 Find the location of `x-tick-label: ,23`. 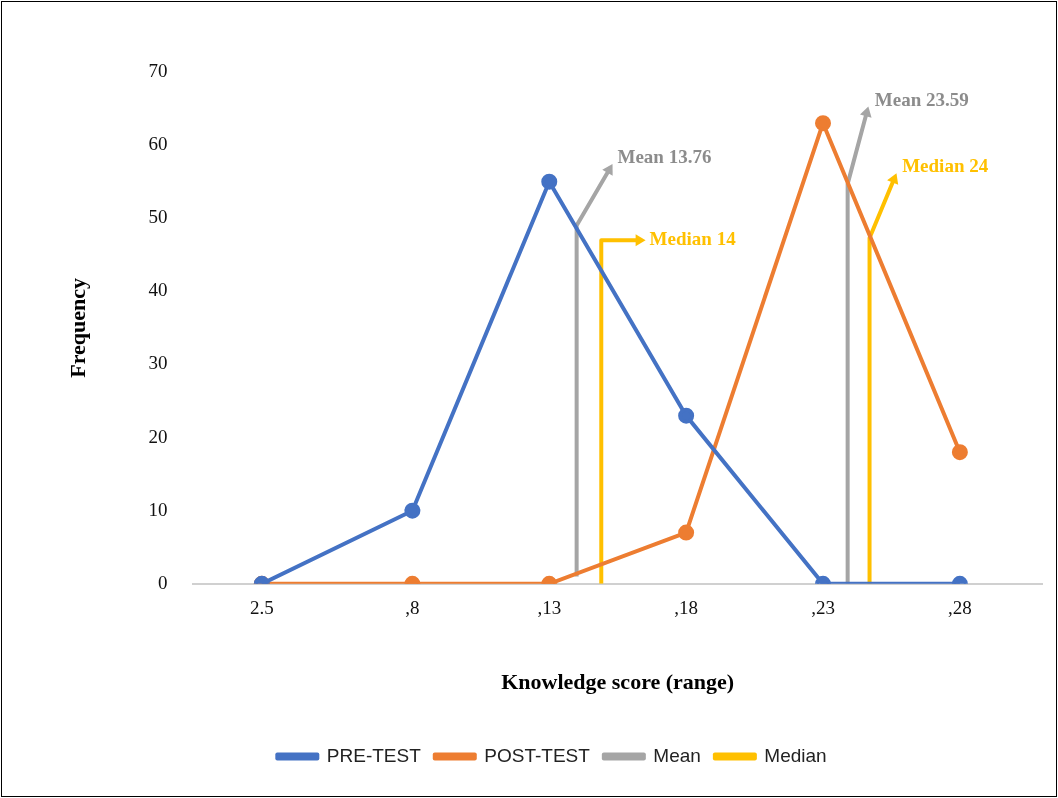

x-tick-label: ,23 is located at coordinates (823, 608).